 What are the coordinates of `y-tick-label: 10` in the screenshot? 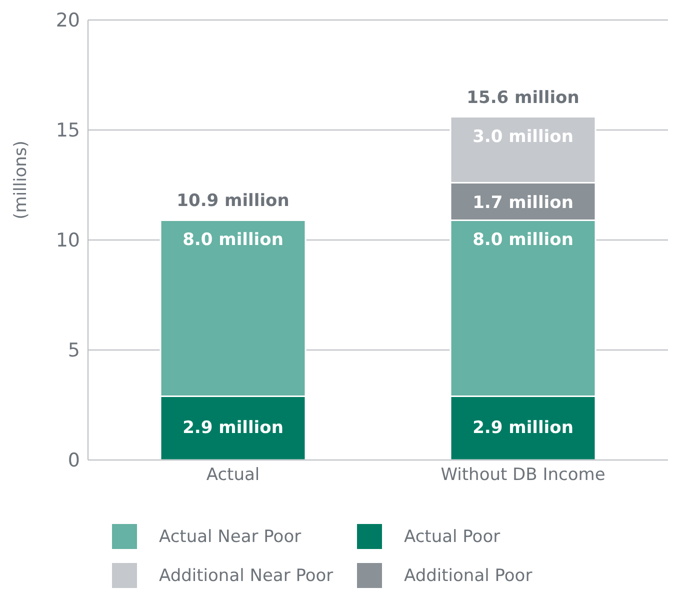 It's located at (68, 241).